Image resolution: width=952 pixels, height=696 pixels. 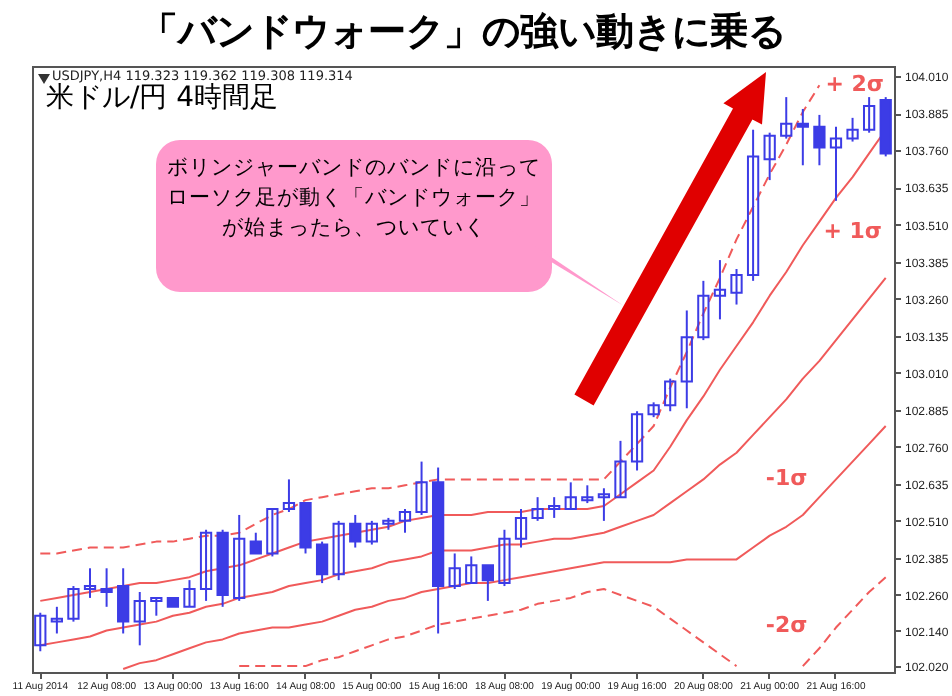 I want to click on series-label: -1σ, so click(x=786, y=478).